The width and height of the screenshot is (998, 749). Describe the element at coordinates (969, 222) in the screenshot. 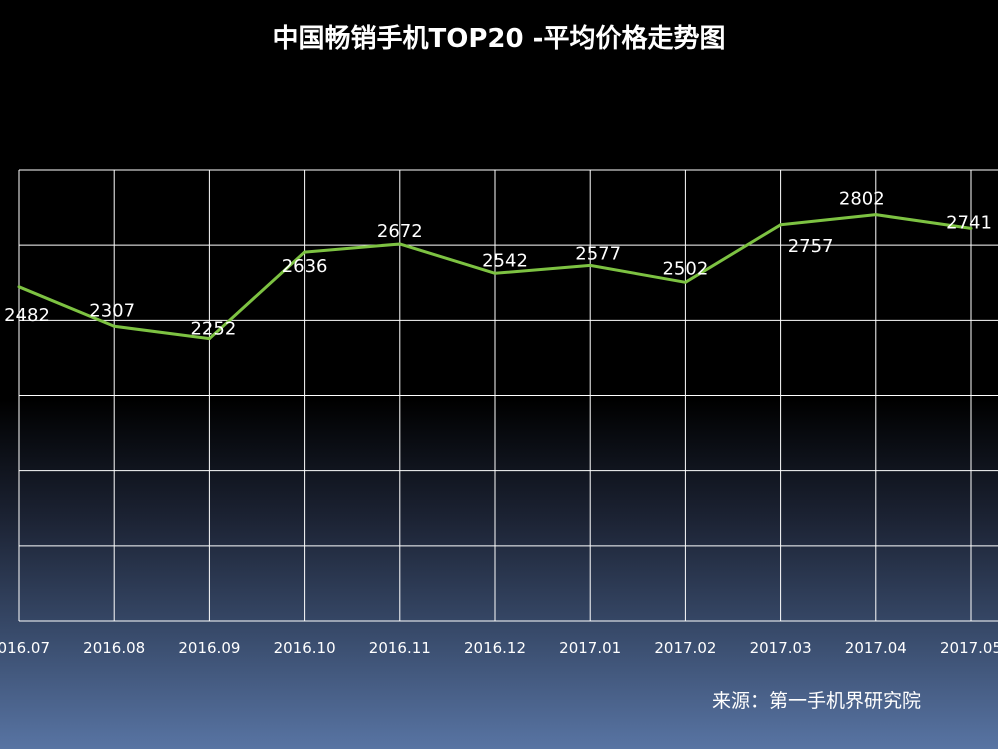

I see `data-label: 2741` at that location.